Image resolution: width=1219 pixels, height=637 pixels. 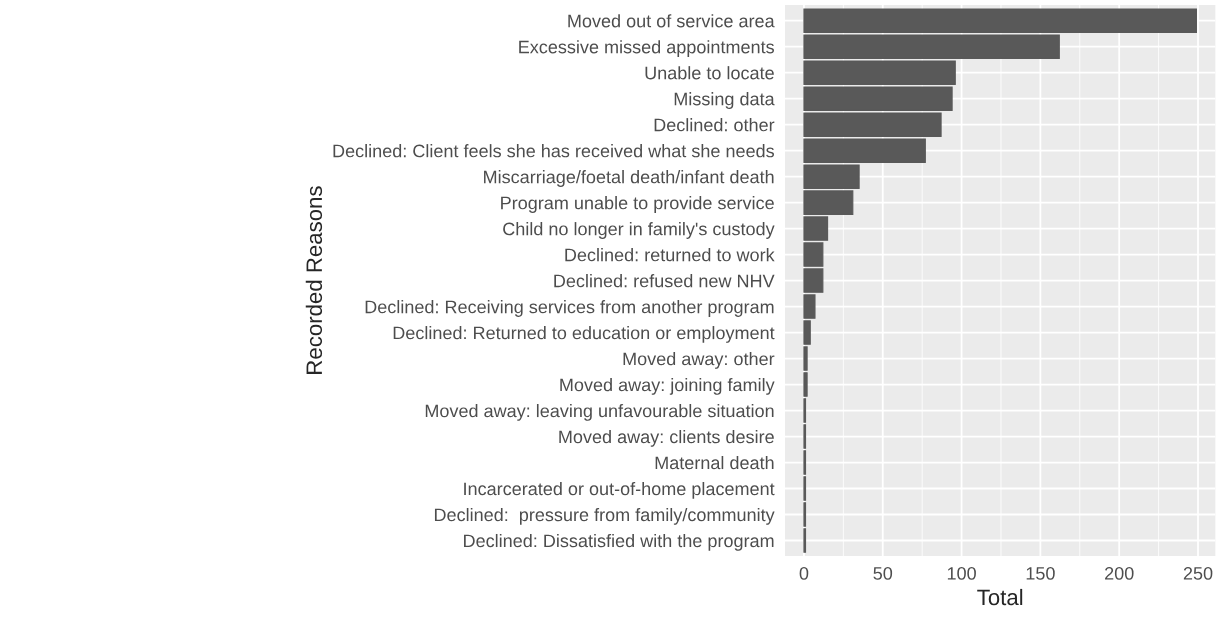 What do you see at coordinates (1198, 573) in the screenshot?
I see `x-tick-label: 250` at bounding box center [1198, 573].